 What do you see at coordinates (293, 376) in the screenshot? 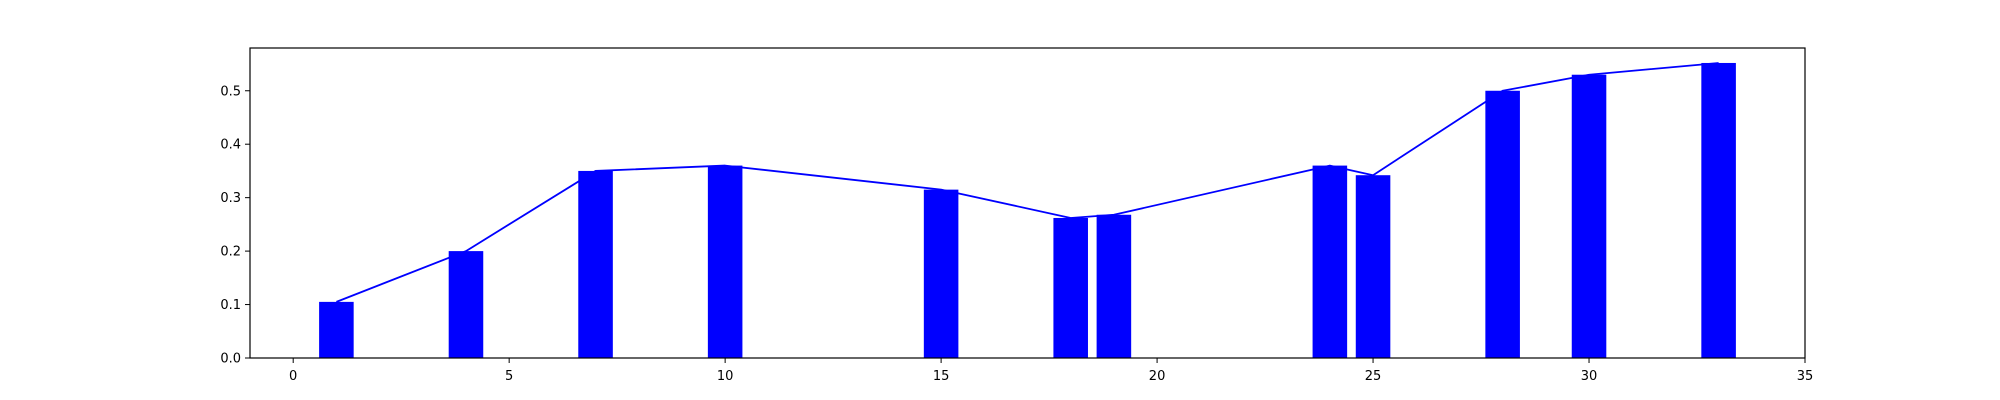
I see `x-tick-label: 0` at bounding box center [293, 376].